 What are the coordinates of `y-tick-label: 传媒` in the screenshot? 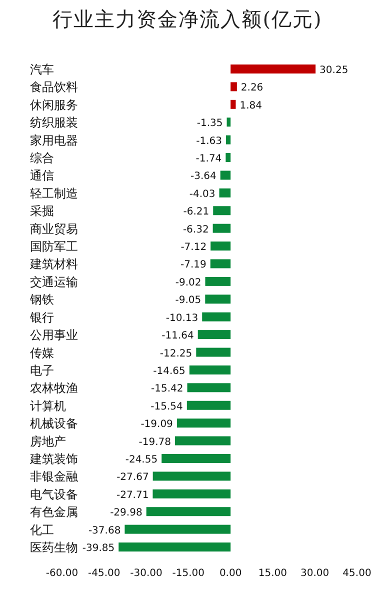 It's located at (42, 353).